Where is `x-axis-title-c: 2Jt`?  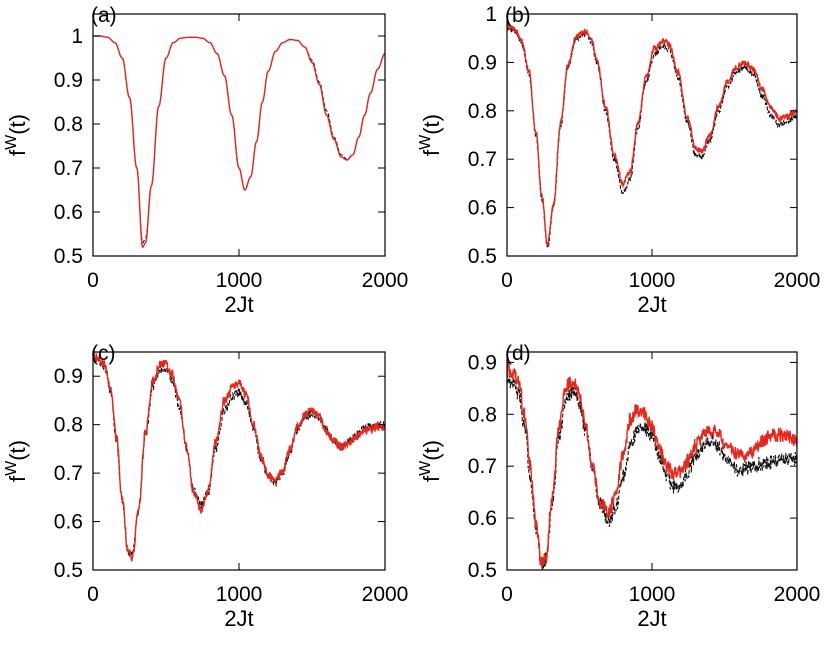
x-axis-title-c: 2Jt is located at coordinates (238, 618).